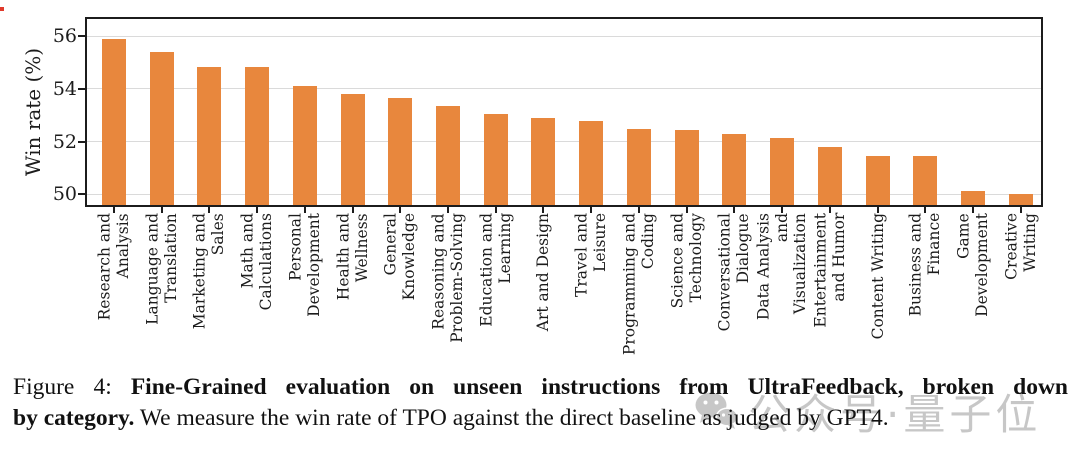  I want to click on x-tick-label: Entertainment and Humor, so click(829, 270).